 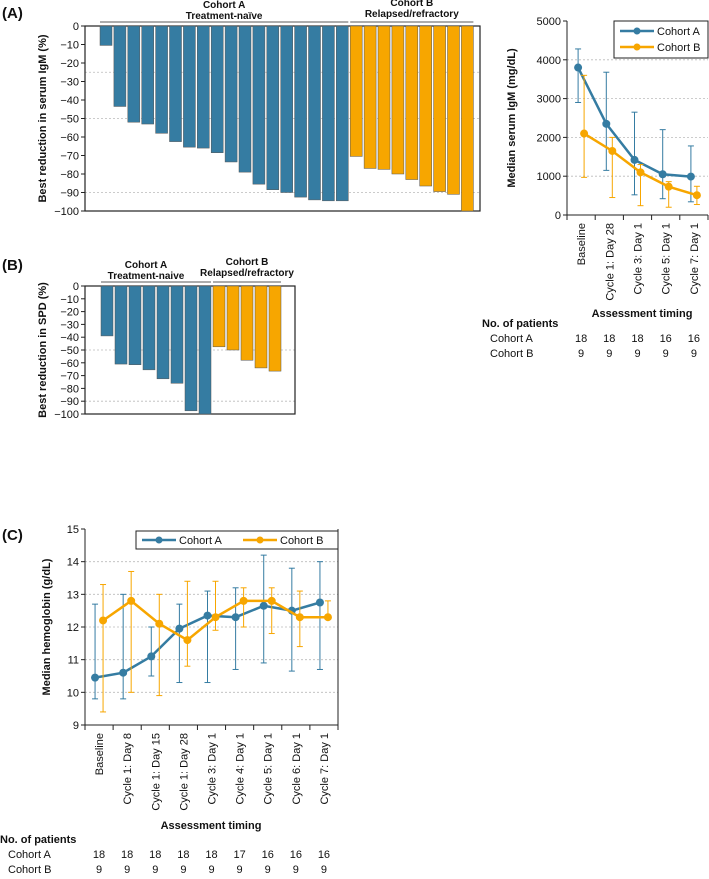 I want to click on y-tick-label: 9, so click(x=76, y=726).